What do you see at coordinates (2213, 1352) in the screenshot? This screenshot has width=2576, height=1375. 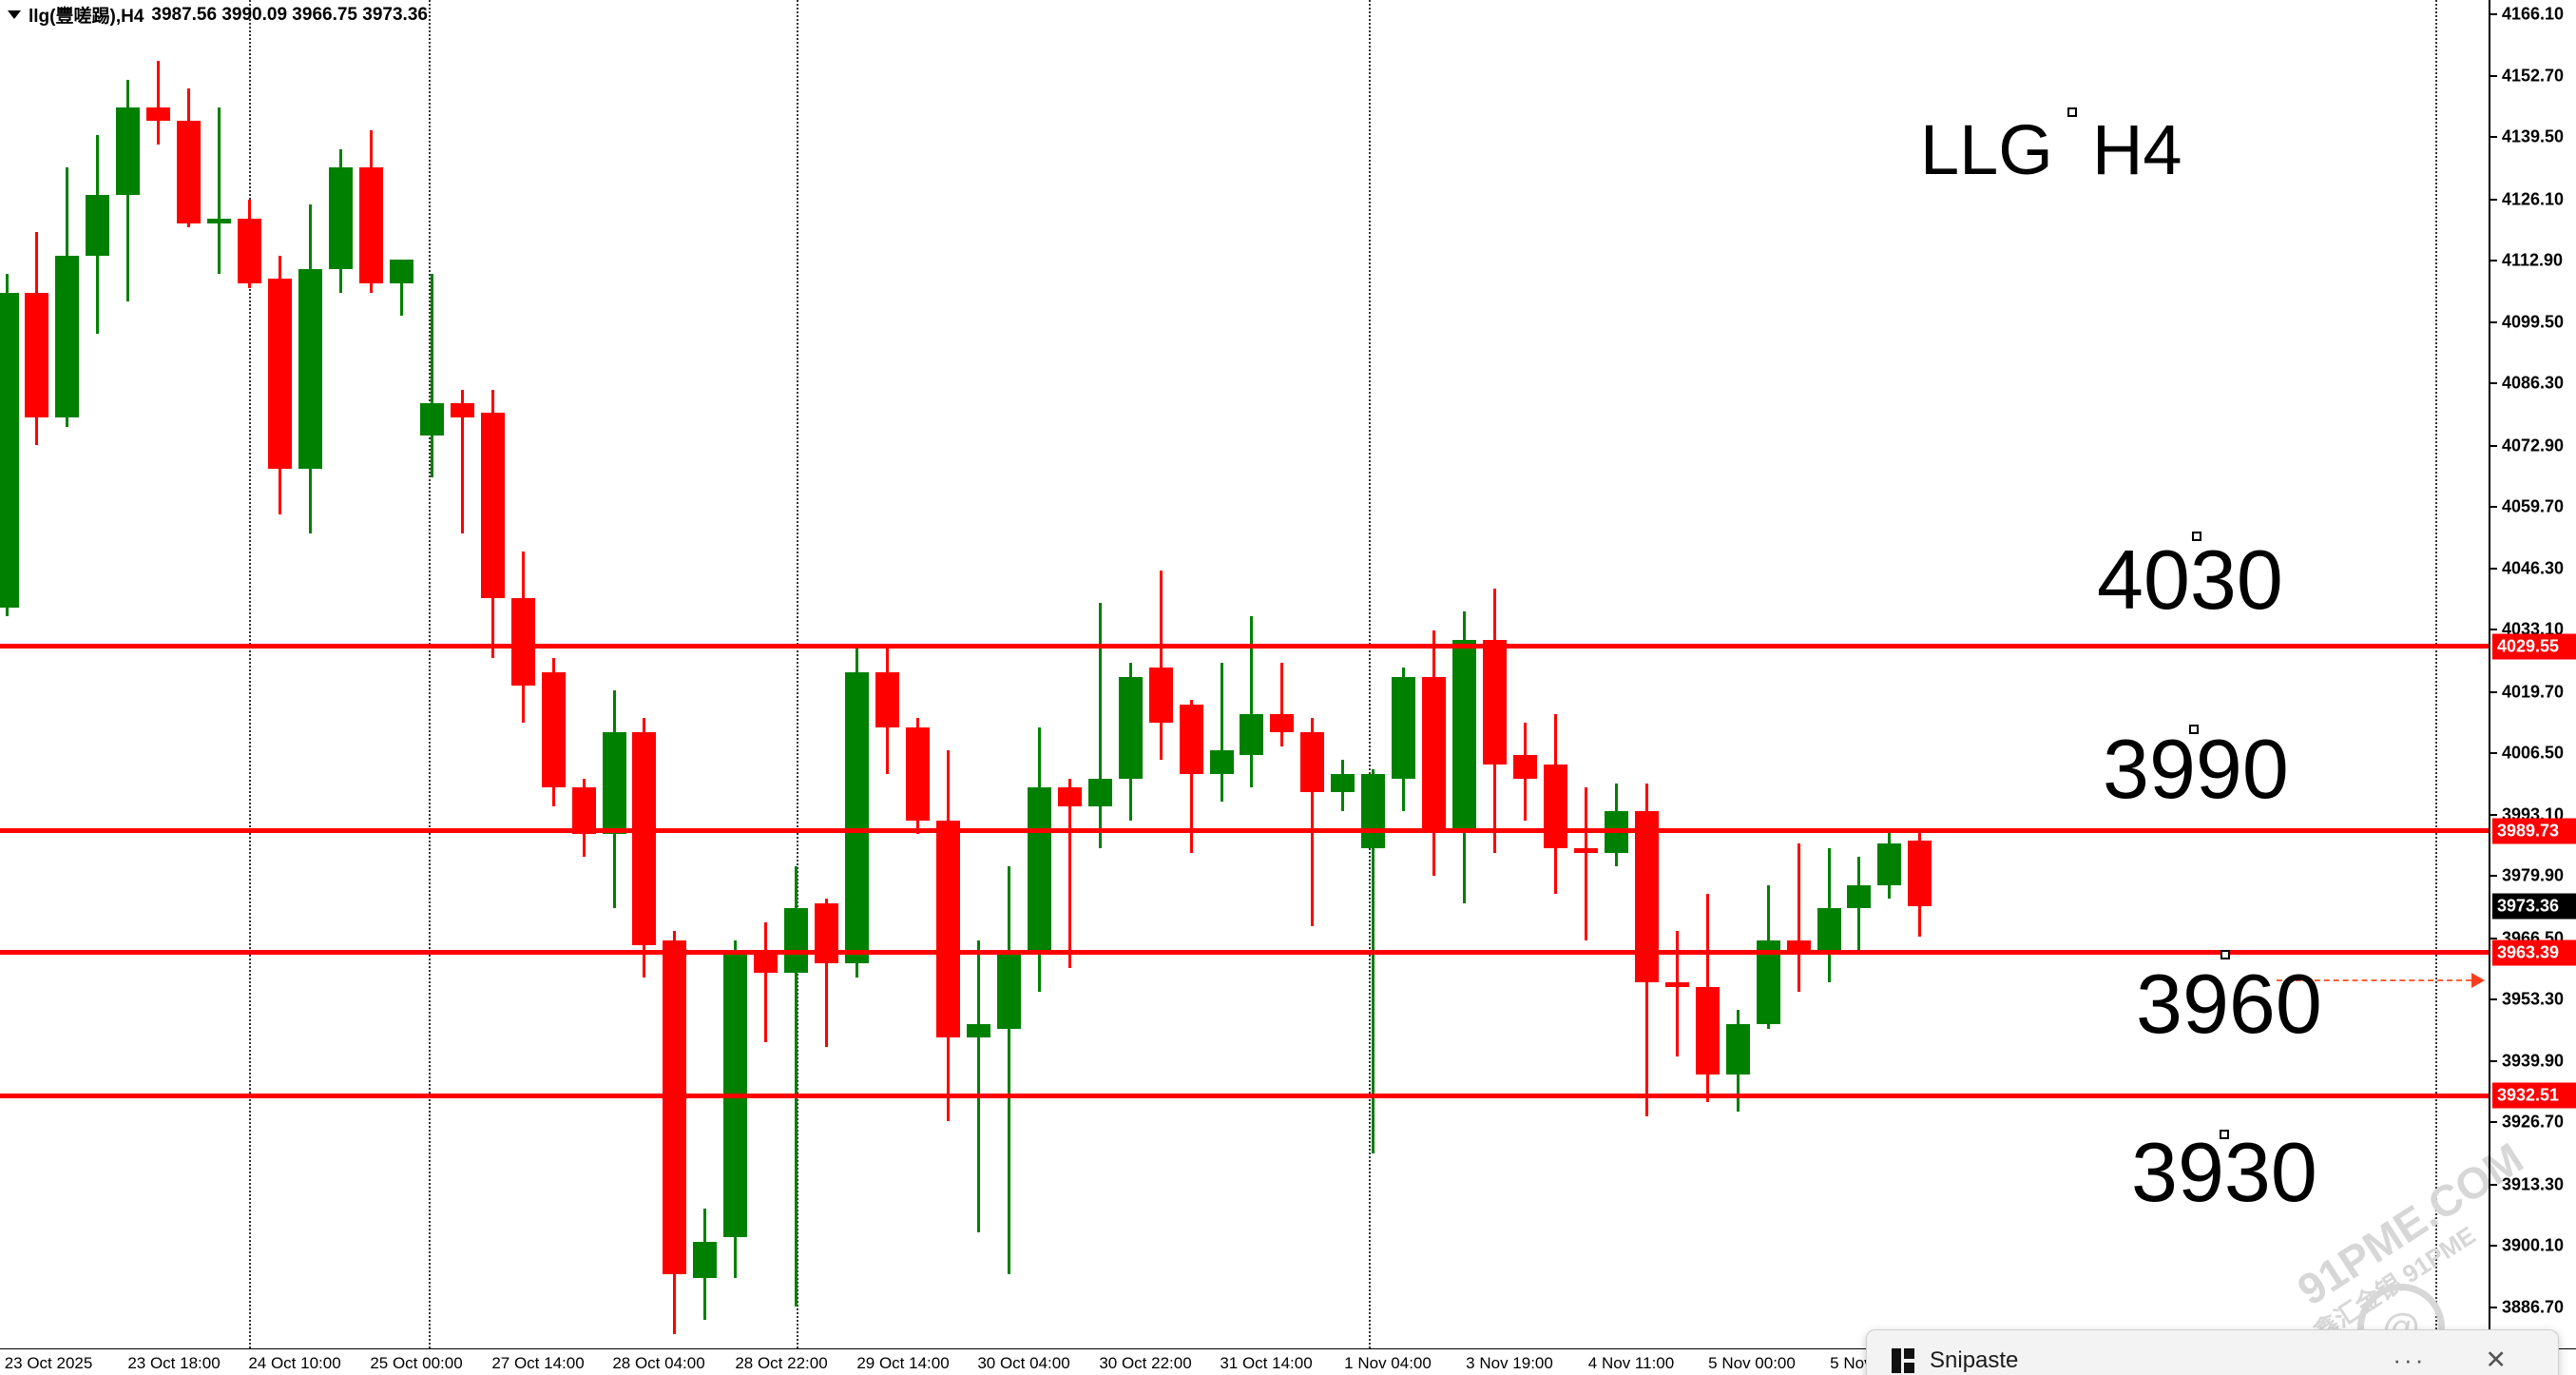 I see `snipaste-notification-toast: Snipaste ··· ✕` at bounding box center [2213, 1352].